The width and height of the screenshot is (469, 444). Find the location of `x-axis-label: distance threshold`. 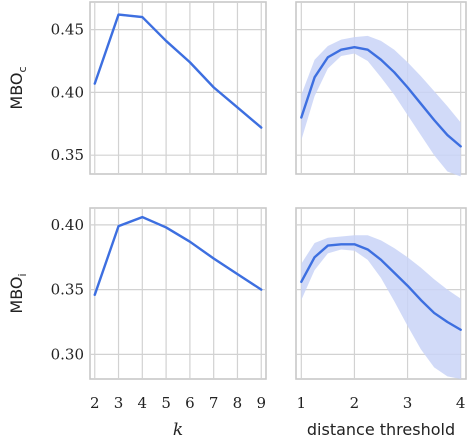

x-axis-label: distance threshold is located at coordinates (381, 429).